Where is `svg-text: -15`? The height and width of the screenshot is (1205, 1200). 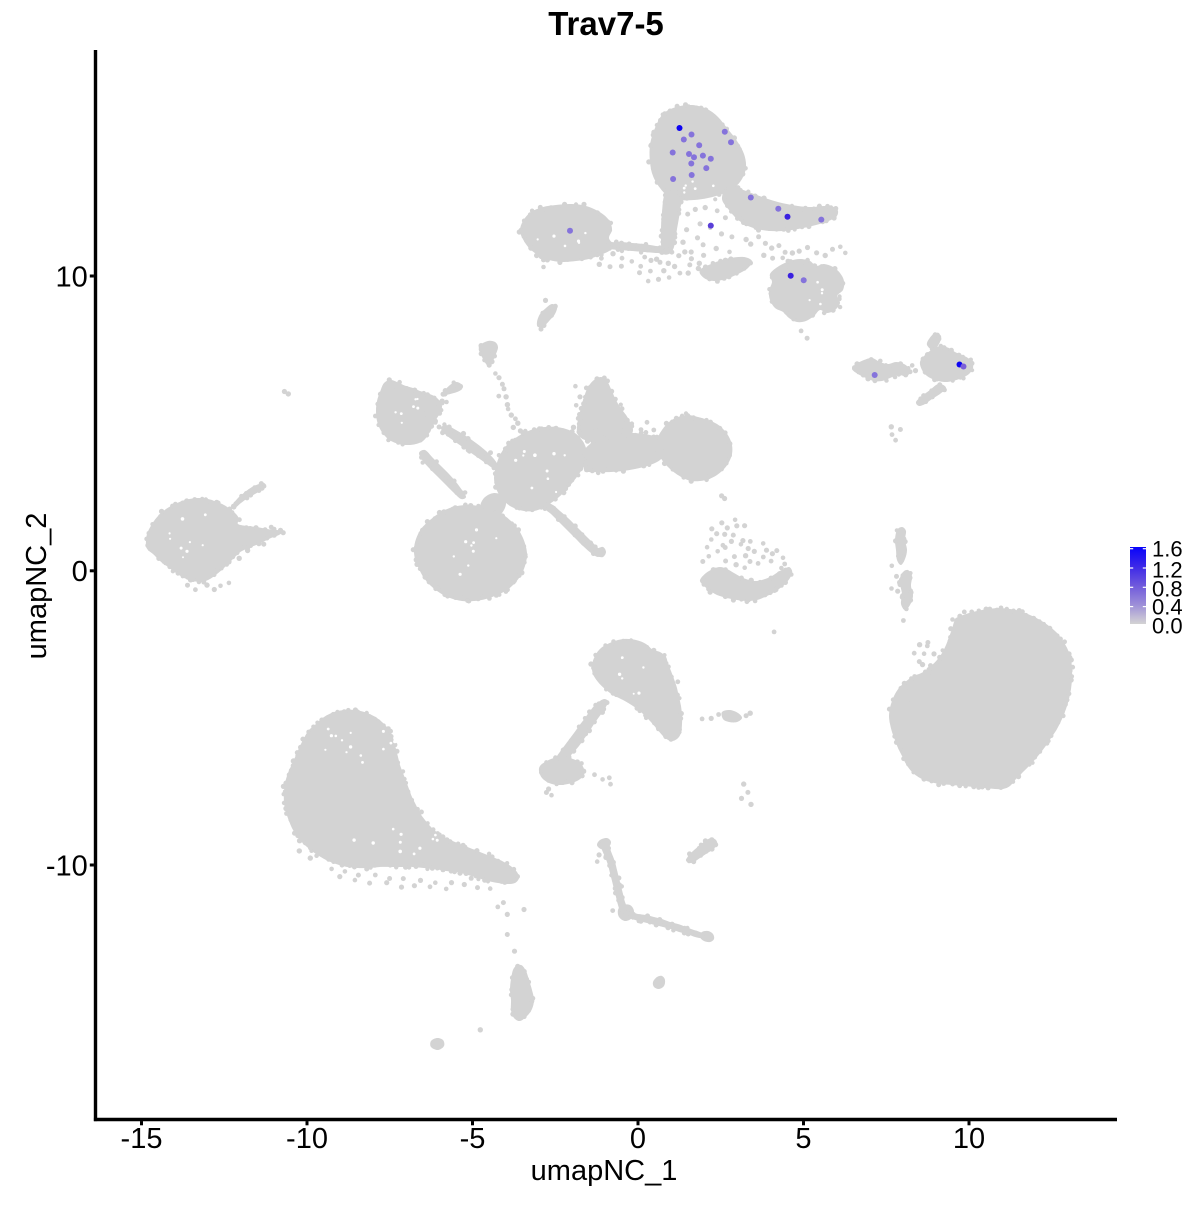
svg-text: -15 is located at coordinates (142, 1139).